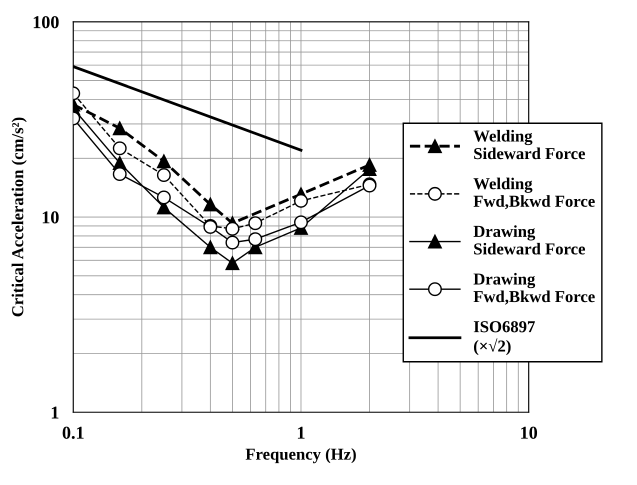 This screenshot has width=637, height=485. I want to click on legend-label: Drawing Fwd,Bkwd Force, so click(534, 288).